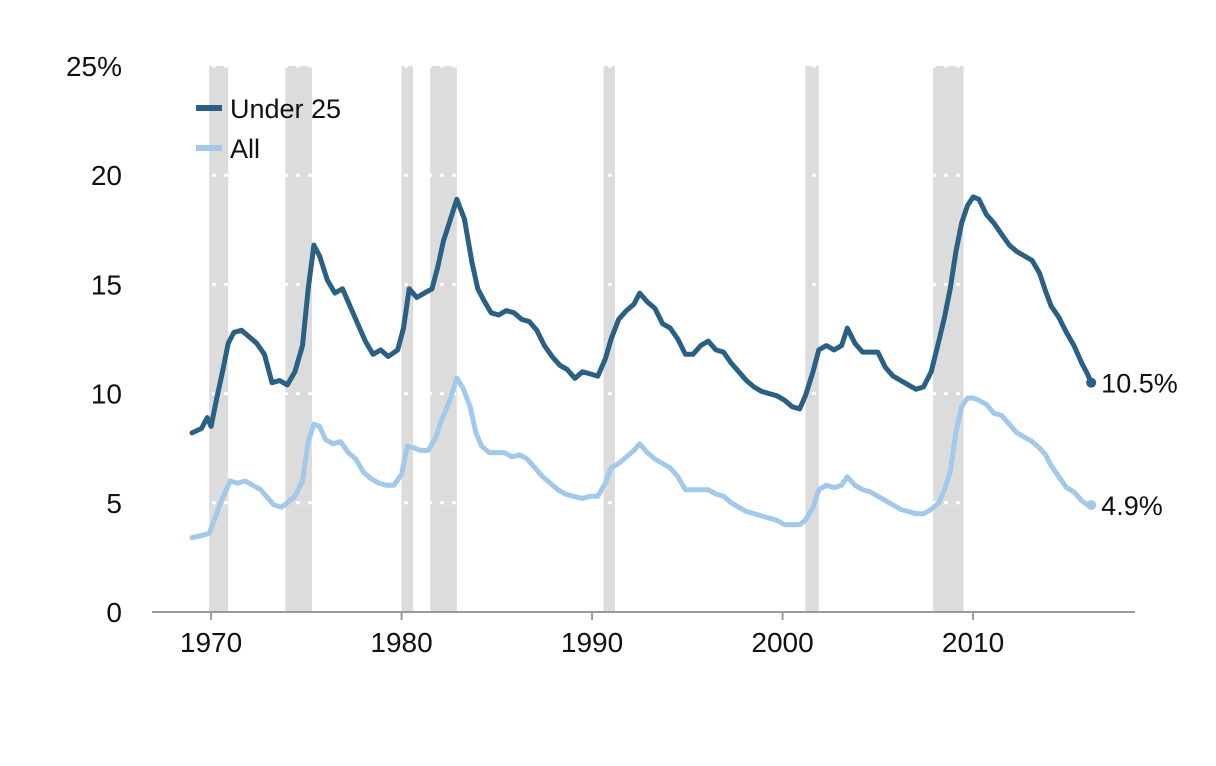 The image size is (1216, 766). Describe the element at coordinates (114, 503) in the screenshot. I see `y-tick-label: 5` at that location.